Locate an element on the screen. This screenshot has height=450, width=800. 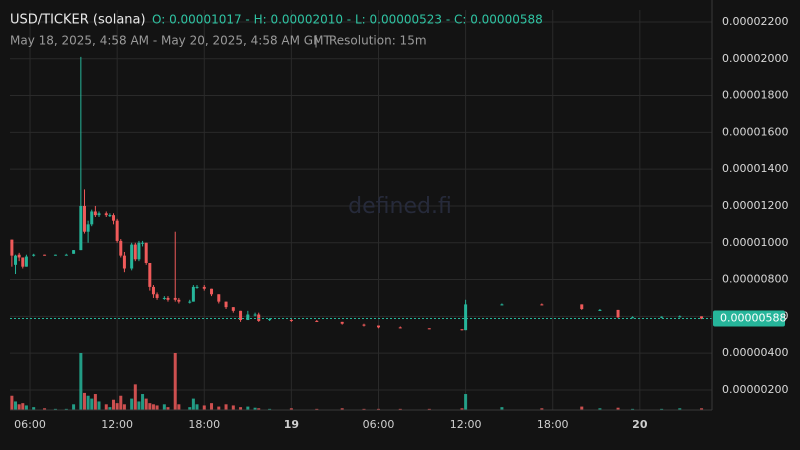
y-tick-label: 0.00001800 is located at coordinates (755, 95).